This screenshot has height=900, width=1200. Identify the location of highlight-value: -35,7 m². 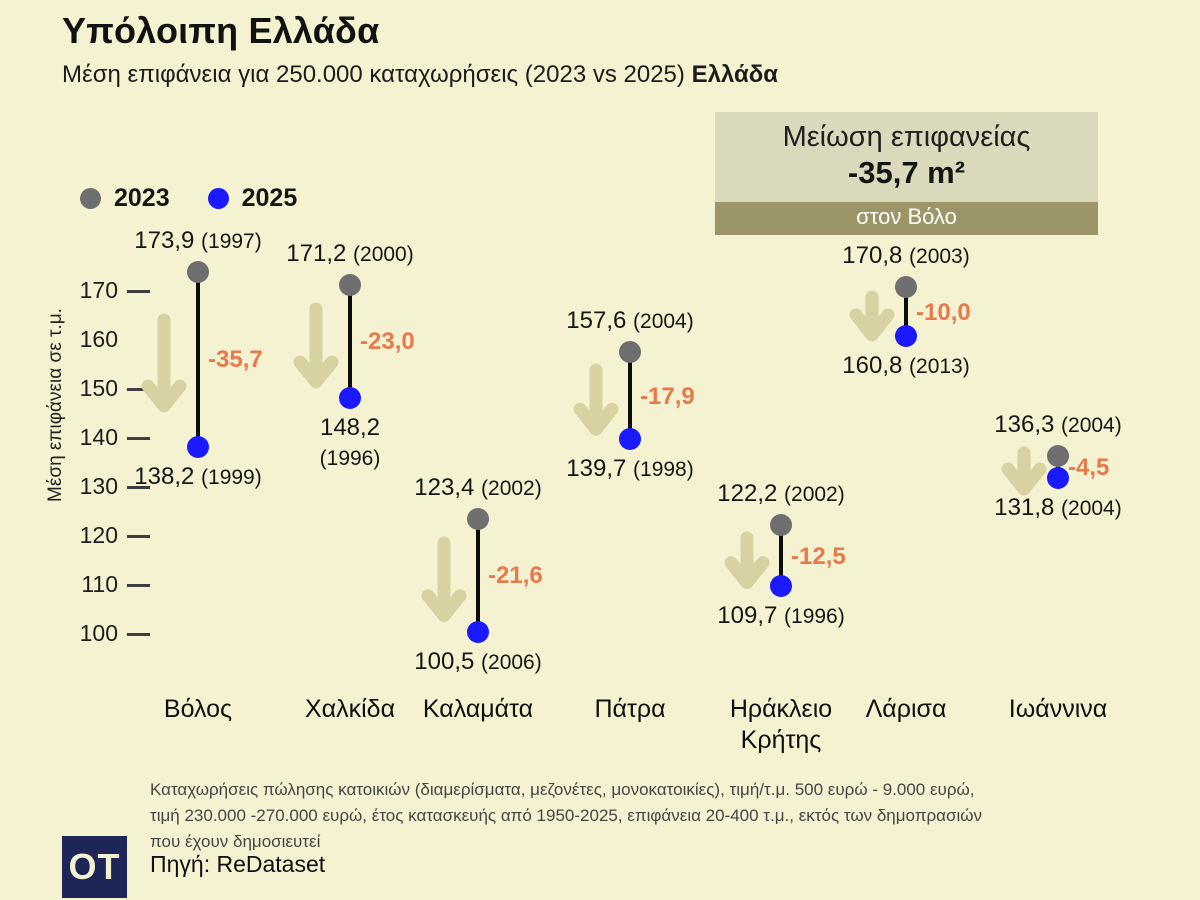
(906, 172).